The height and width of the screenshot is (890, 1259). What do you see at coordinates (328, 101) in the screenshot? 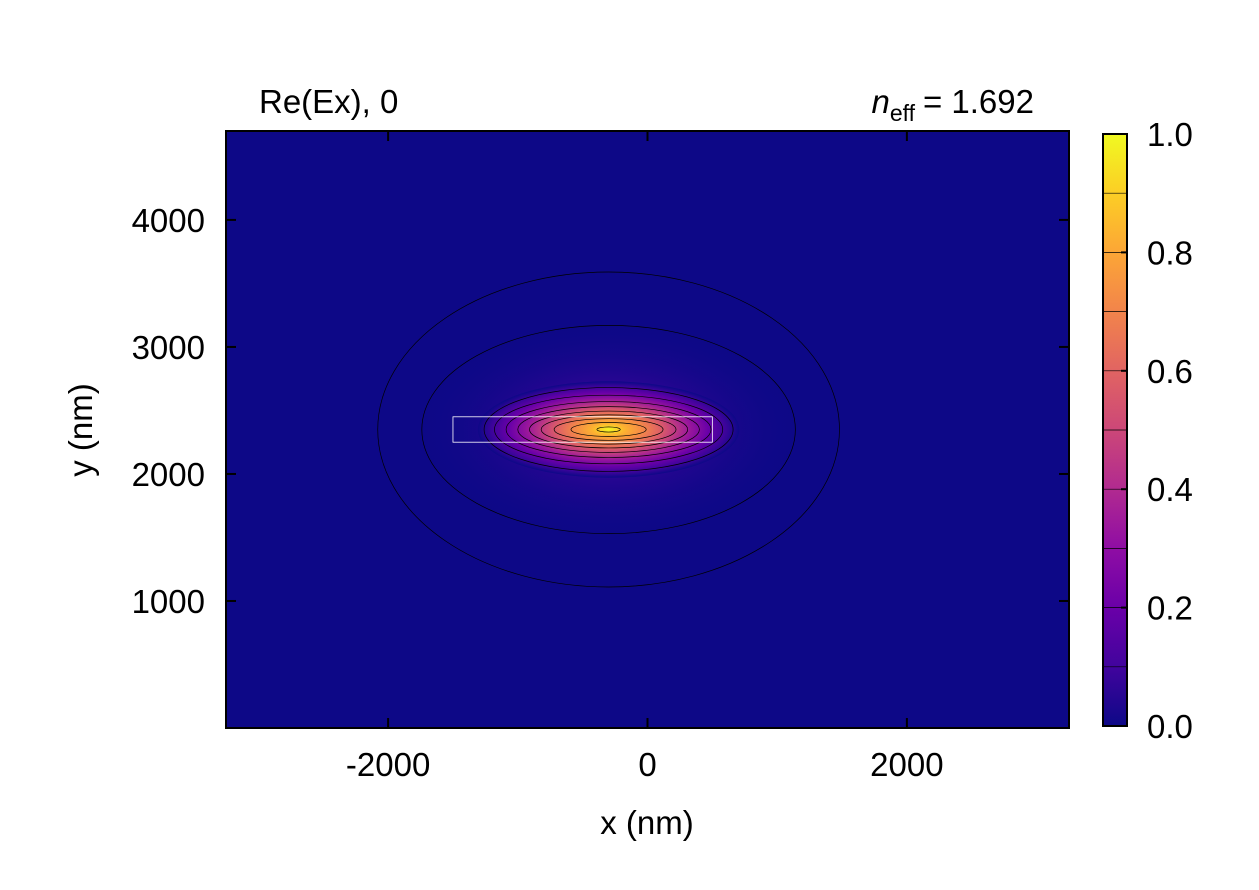
I see `title-left: Re(Ex), 0` at bounding box center [328, 101].